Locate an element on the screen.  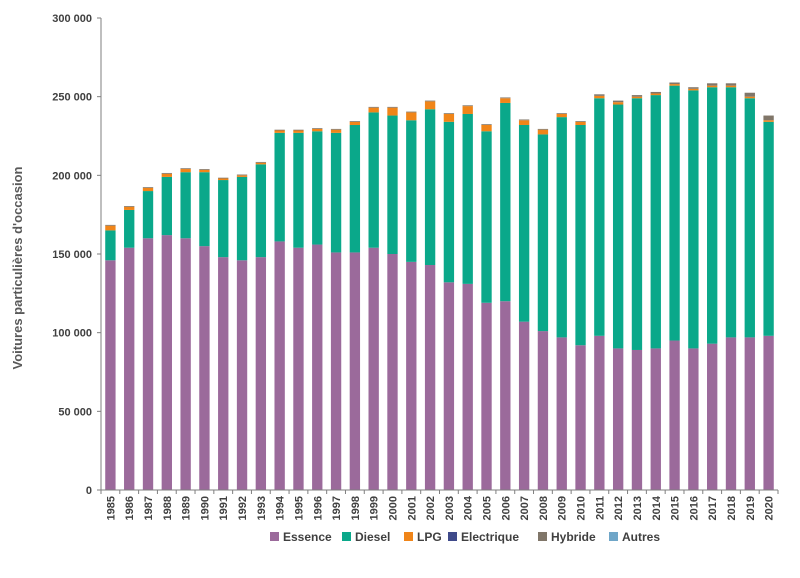
bar-hybride-2018 is located at coordinates (731, 84).